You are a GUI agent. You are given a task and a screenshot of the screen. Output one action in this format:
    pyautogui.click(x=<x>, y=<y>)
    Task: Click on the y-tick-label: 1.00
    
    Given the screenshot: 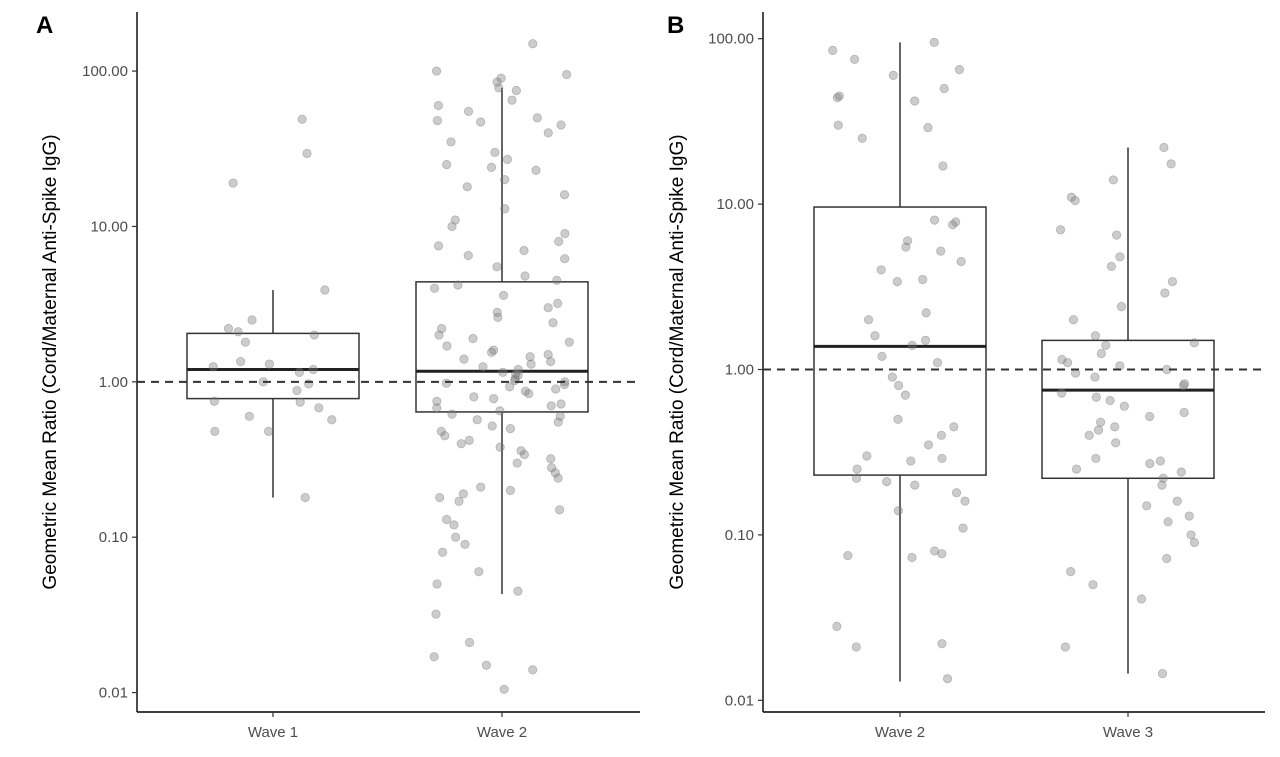 What is the action you would take?
    pyautogui.click(x=739, y=370)
    